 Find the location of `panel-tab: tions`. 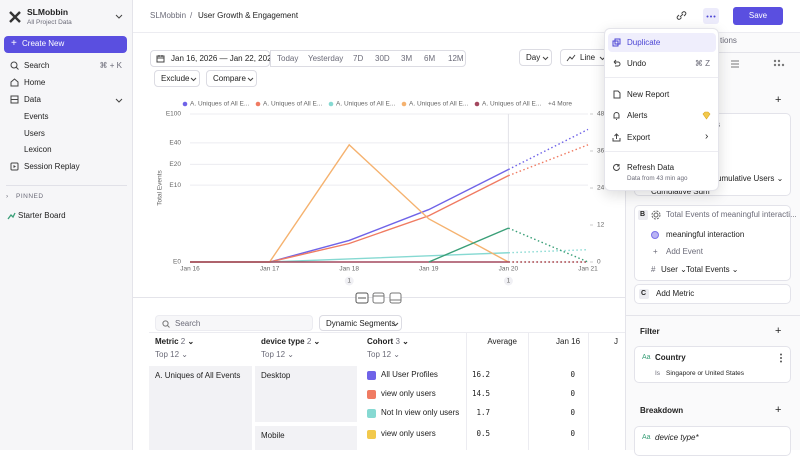

panel-tab: tions is located at coordinates (728, 40).